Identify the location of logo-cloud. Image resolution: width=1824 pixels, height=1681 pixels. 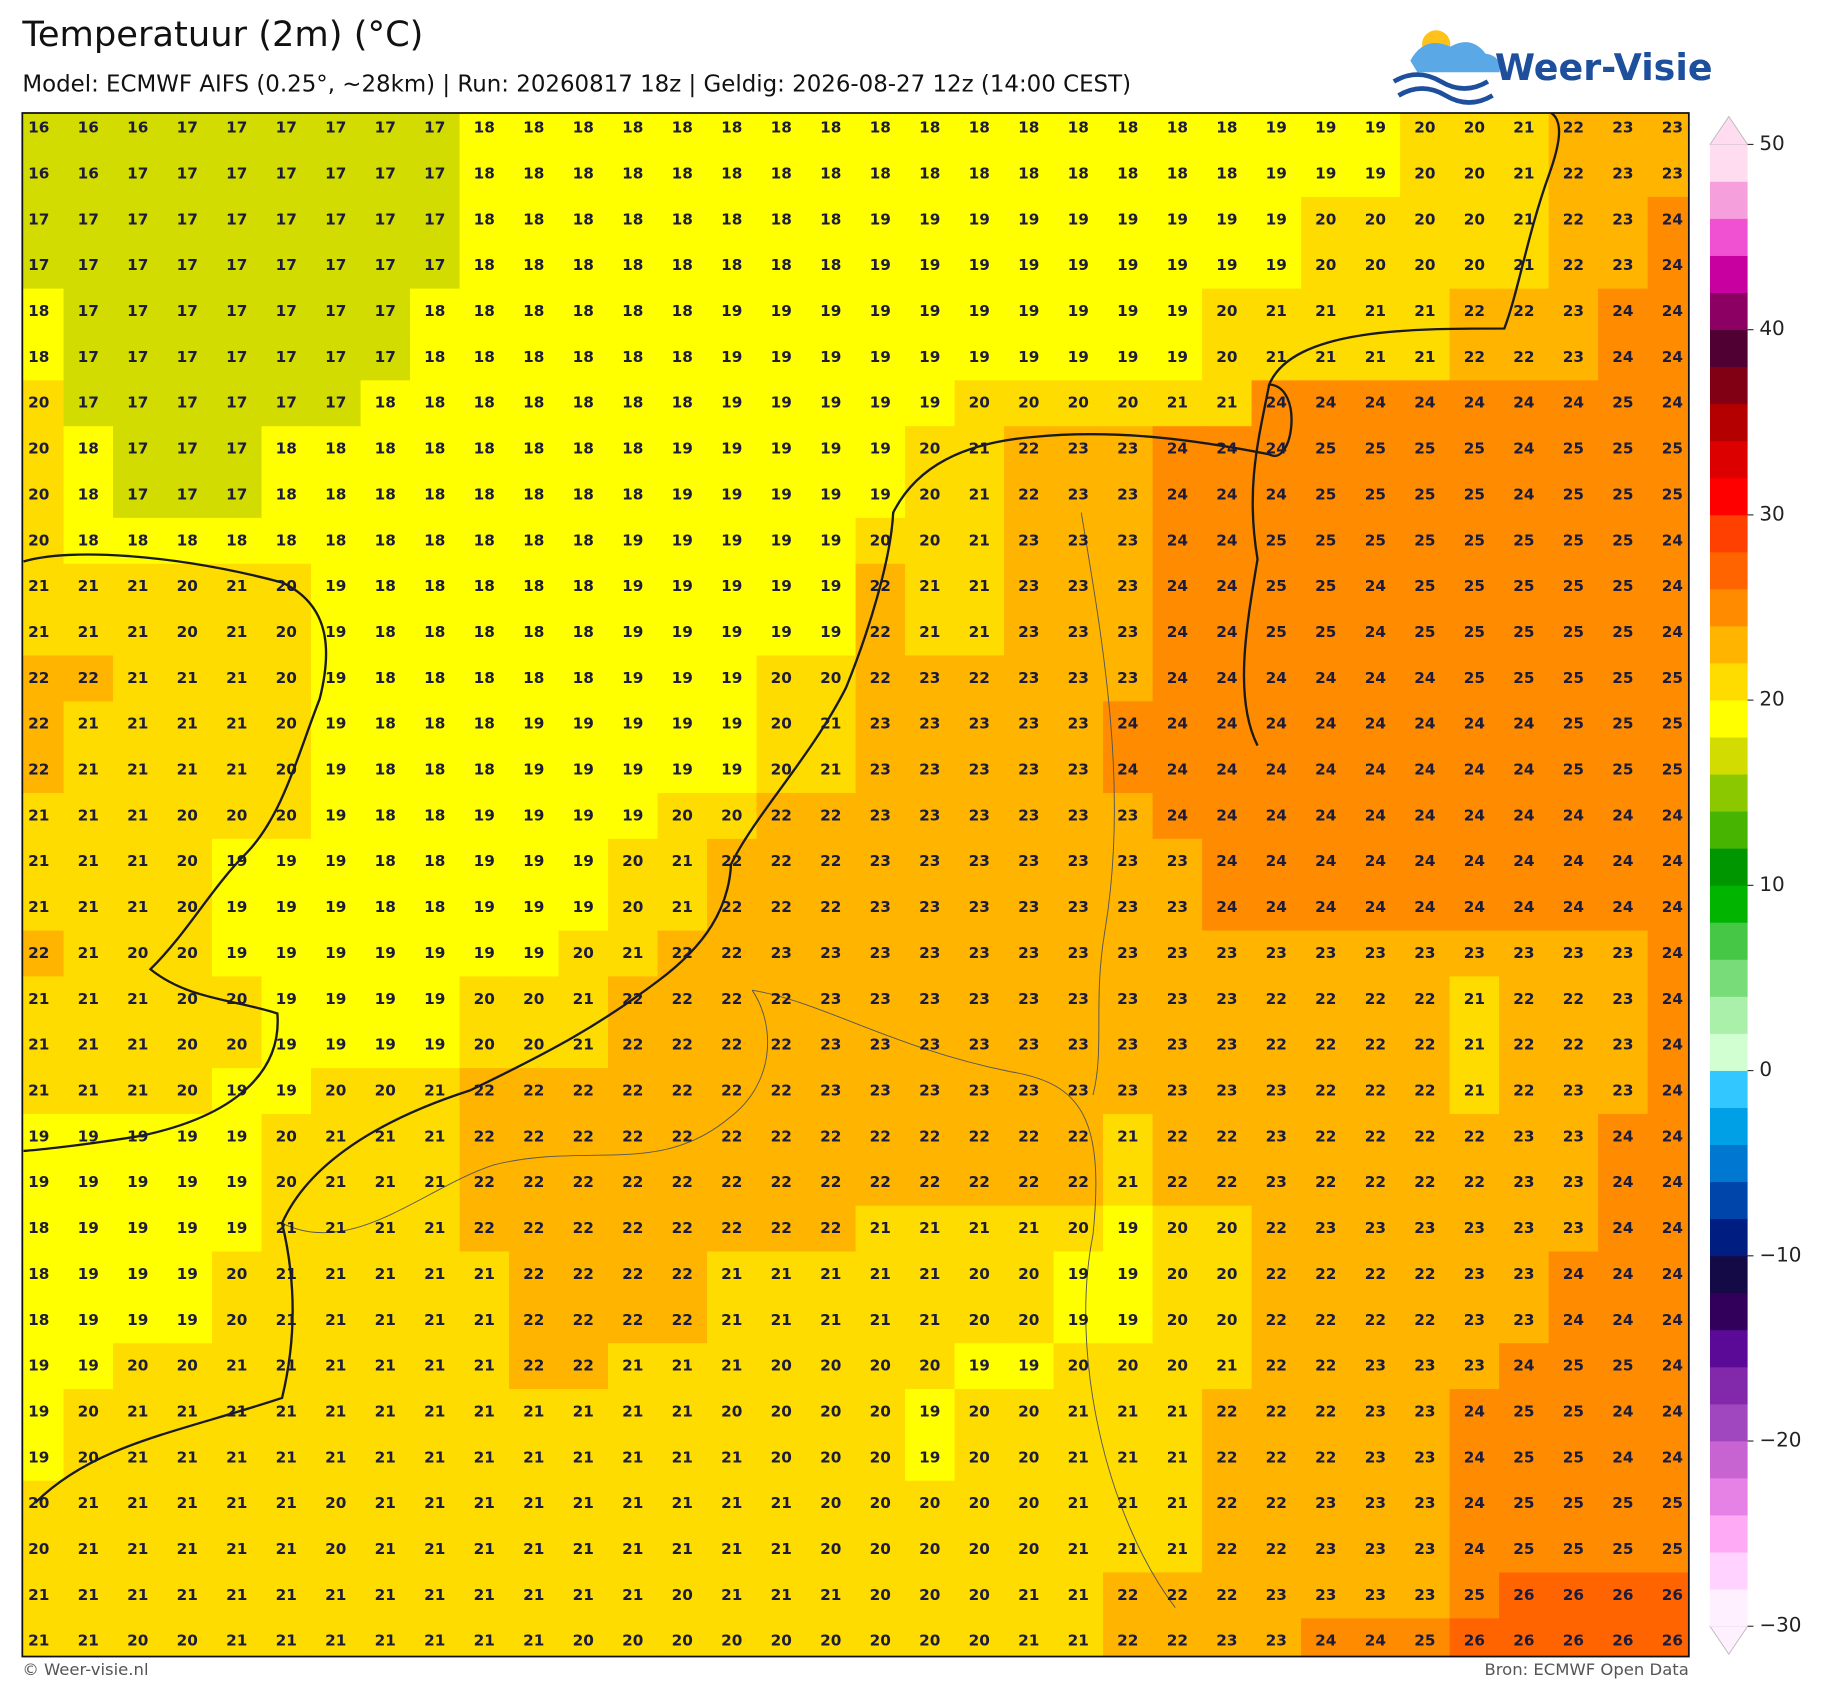
(1455, 57).